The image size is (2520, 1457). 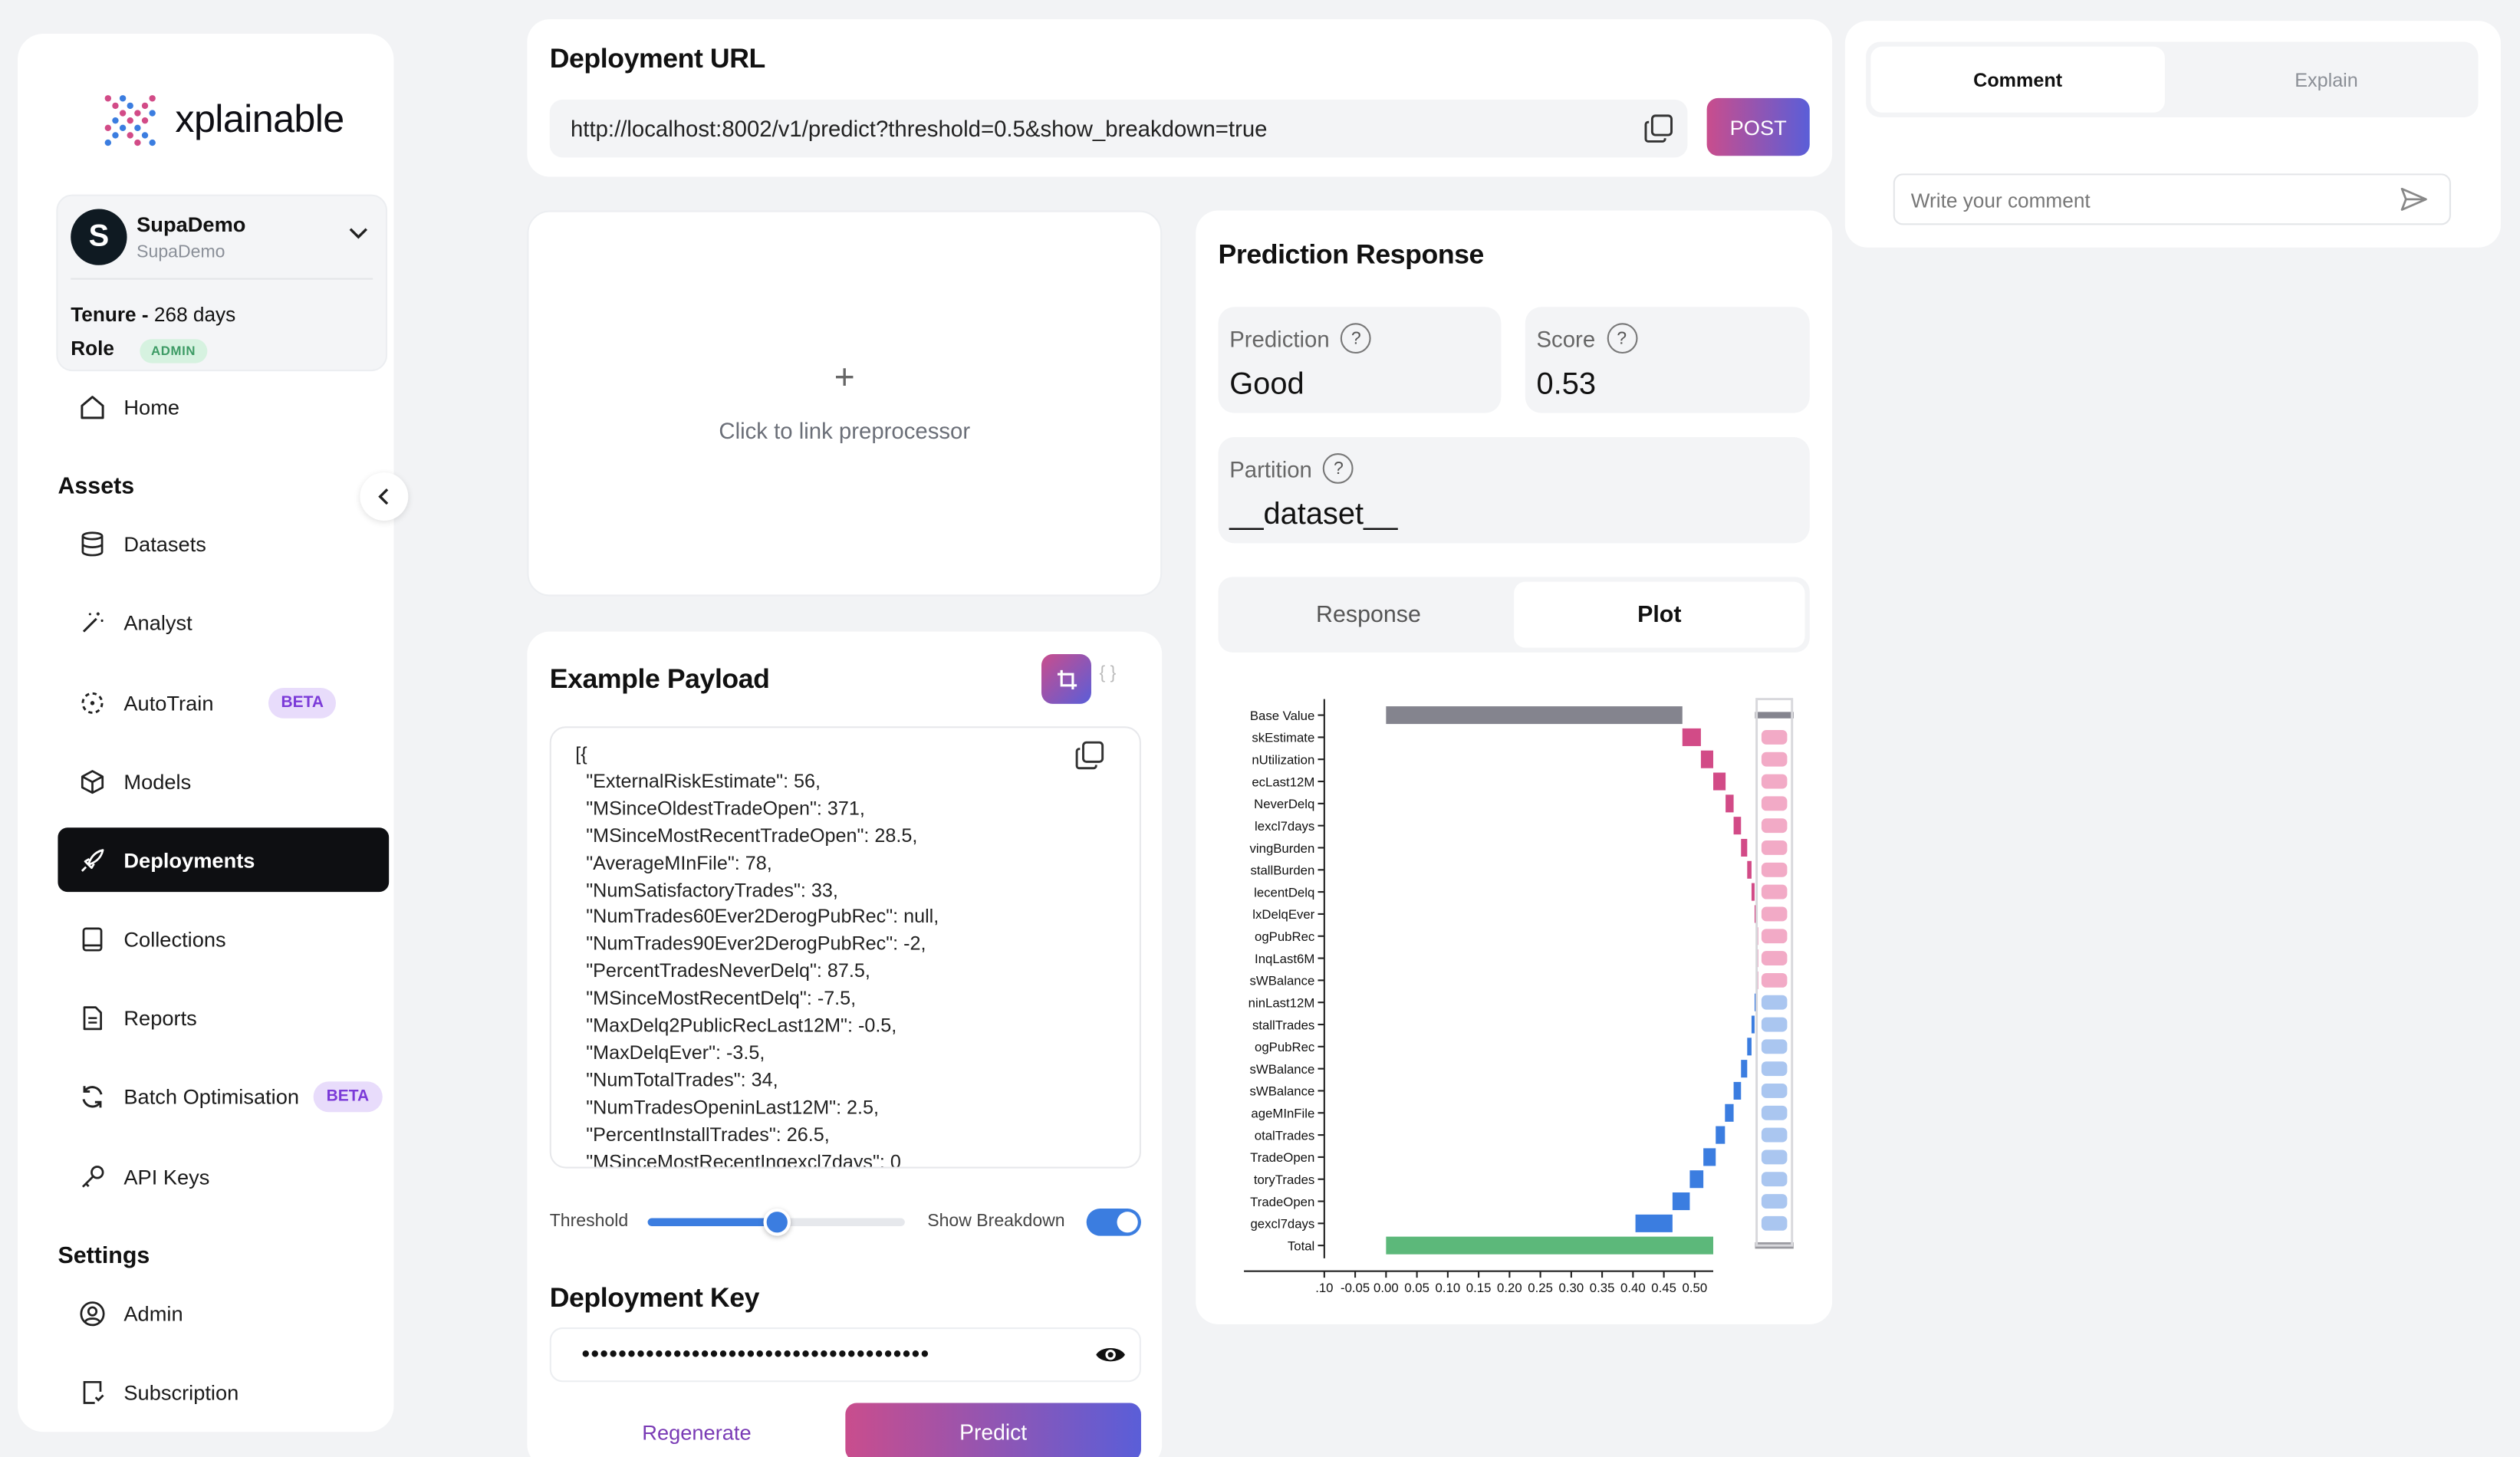 I want to click on user-circle-icon, so click(x=92, y=1312).